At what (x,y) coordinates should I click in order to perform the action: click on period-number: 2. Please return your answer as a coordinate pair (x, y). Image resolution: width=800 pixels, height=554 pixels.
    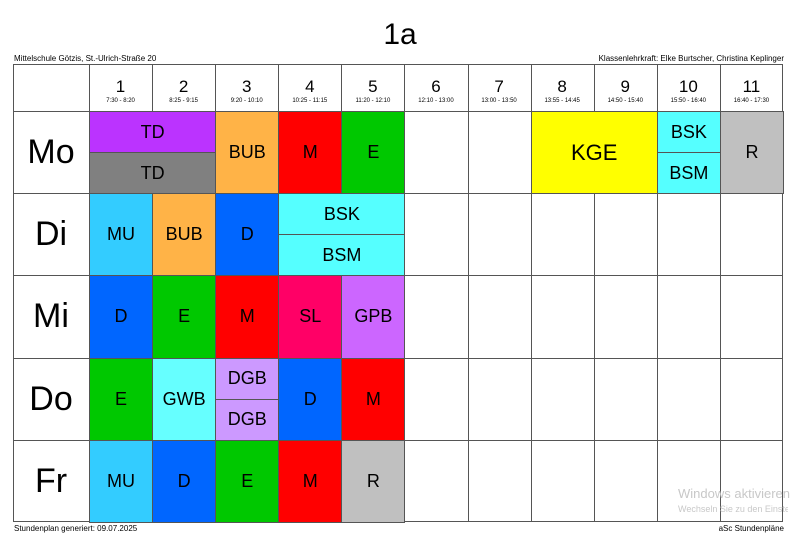
    Looking at the image, I should click on (183, 86).